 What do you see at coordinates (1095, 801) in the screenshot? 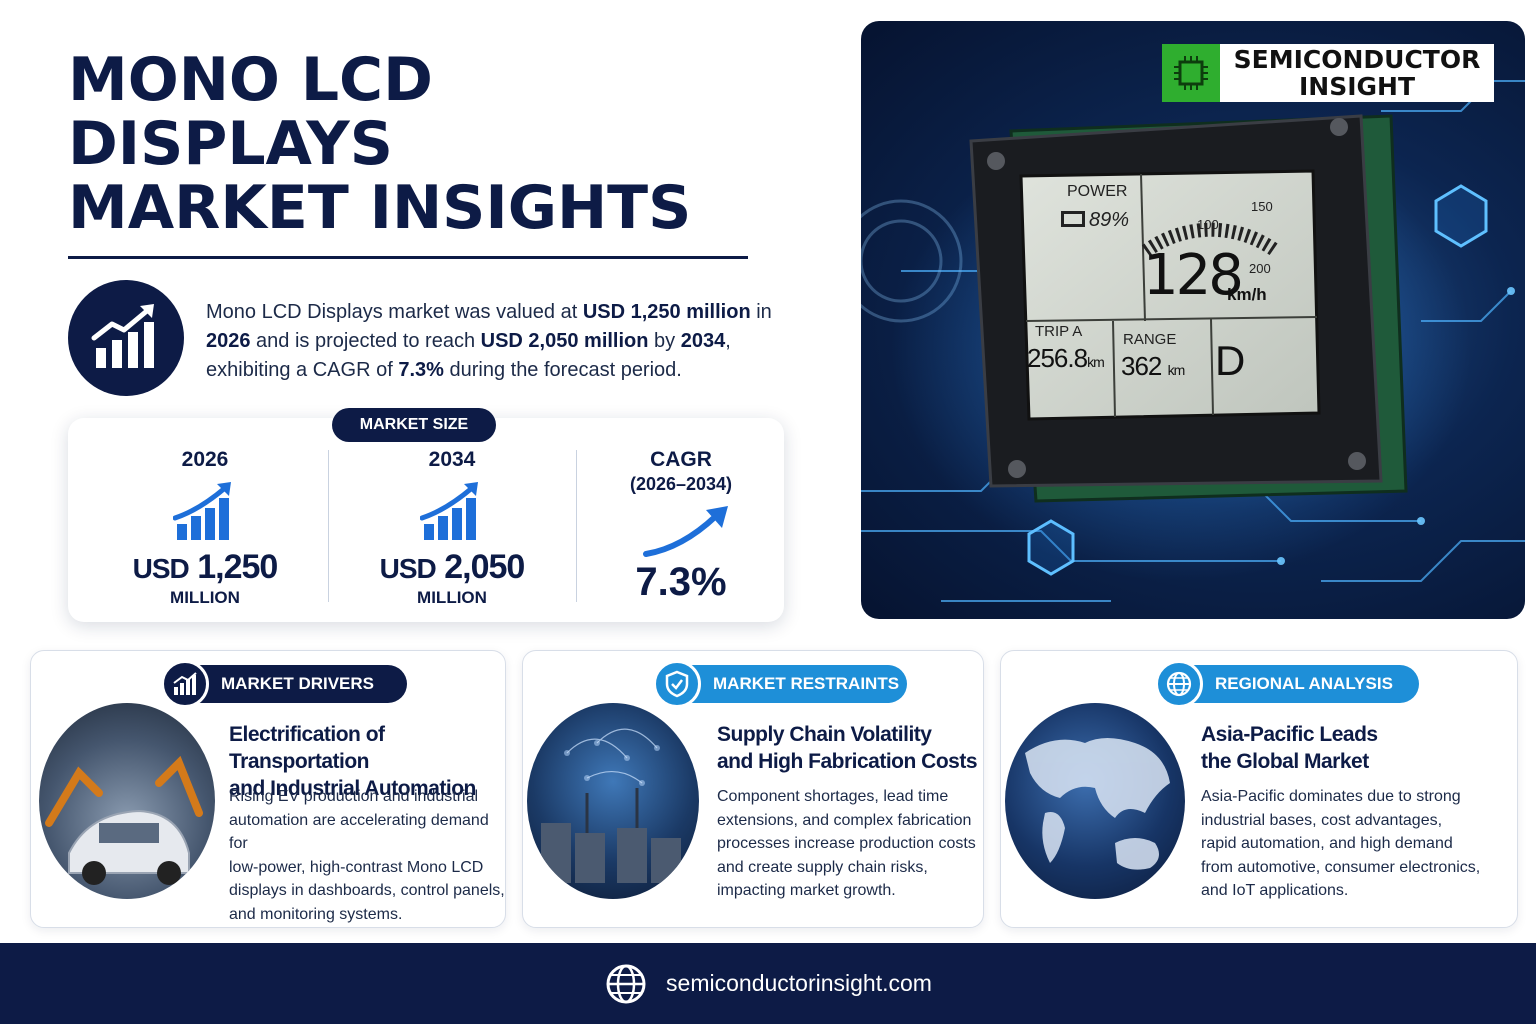
I see `world-map-image` at bounding box center [1095, 801].